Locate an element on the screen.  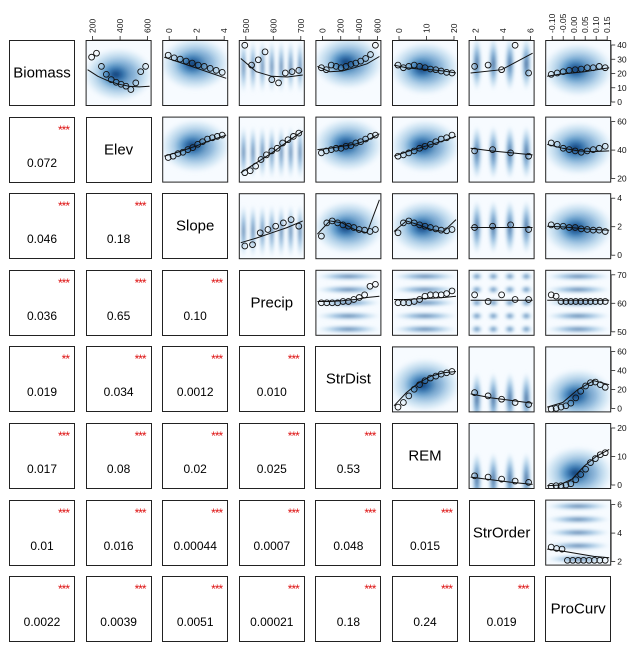
correlation-cell: *** 0.08 is located at coordinates (118, 456).